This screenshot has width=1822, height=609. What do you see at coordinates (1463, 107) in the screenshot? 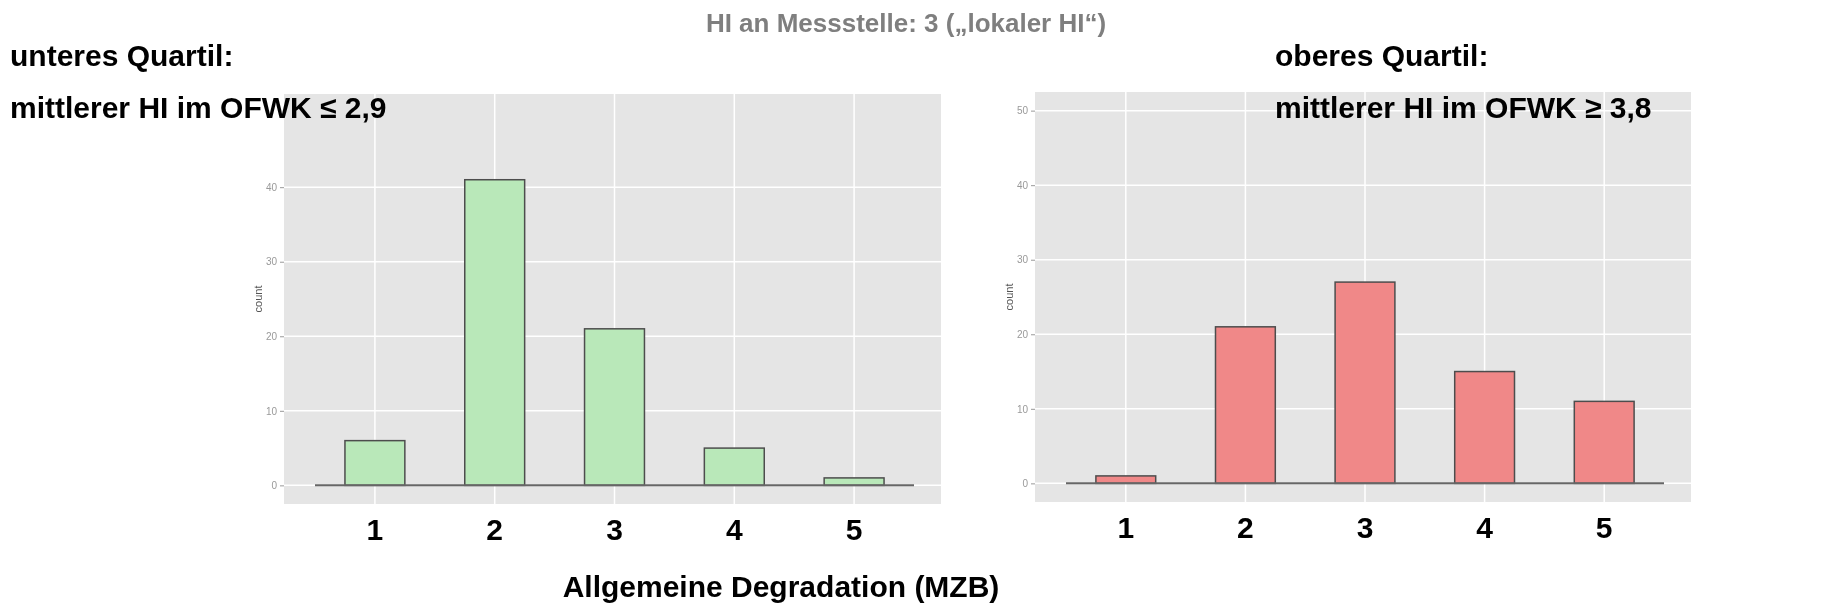
I see `chart-subtitle: mittlerer HI im OFWK ≥ 3,8` at bounding box center [1463, 107].